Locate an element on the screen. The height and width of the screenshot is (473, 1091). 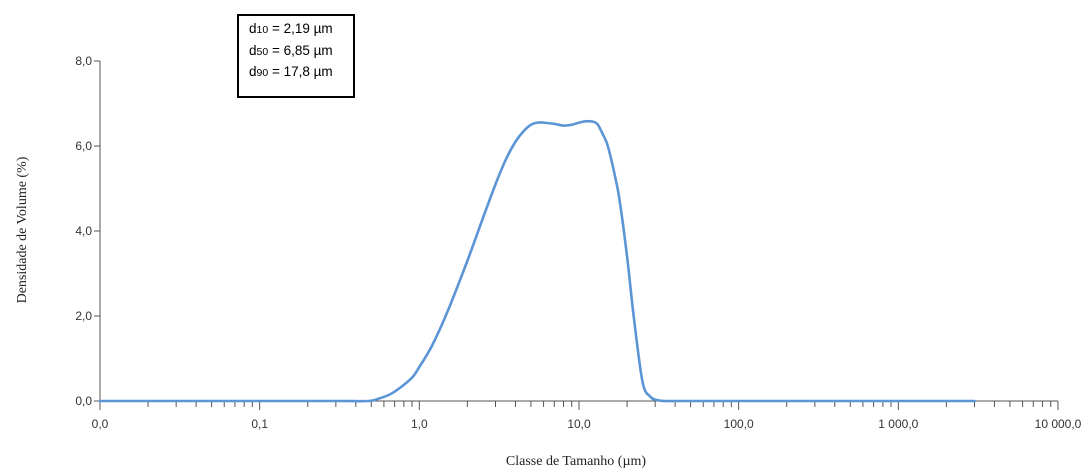
x-tick-label: 10,0 is located at coordinates (579, 424).